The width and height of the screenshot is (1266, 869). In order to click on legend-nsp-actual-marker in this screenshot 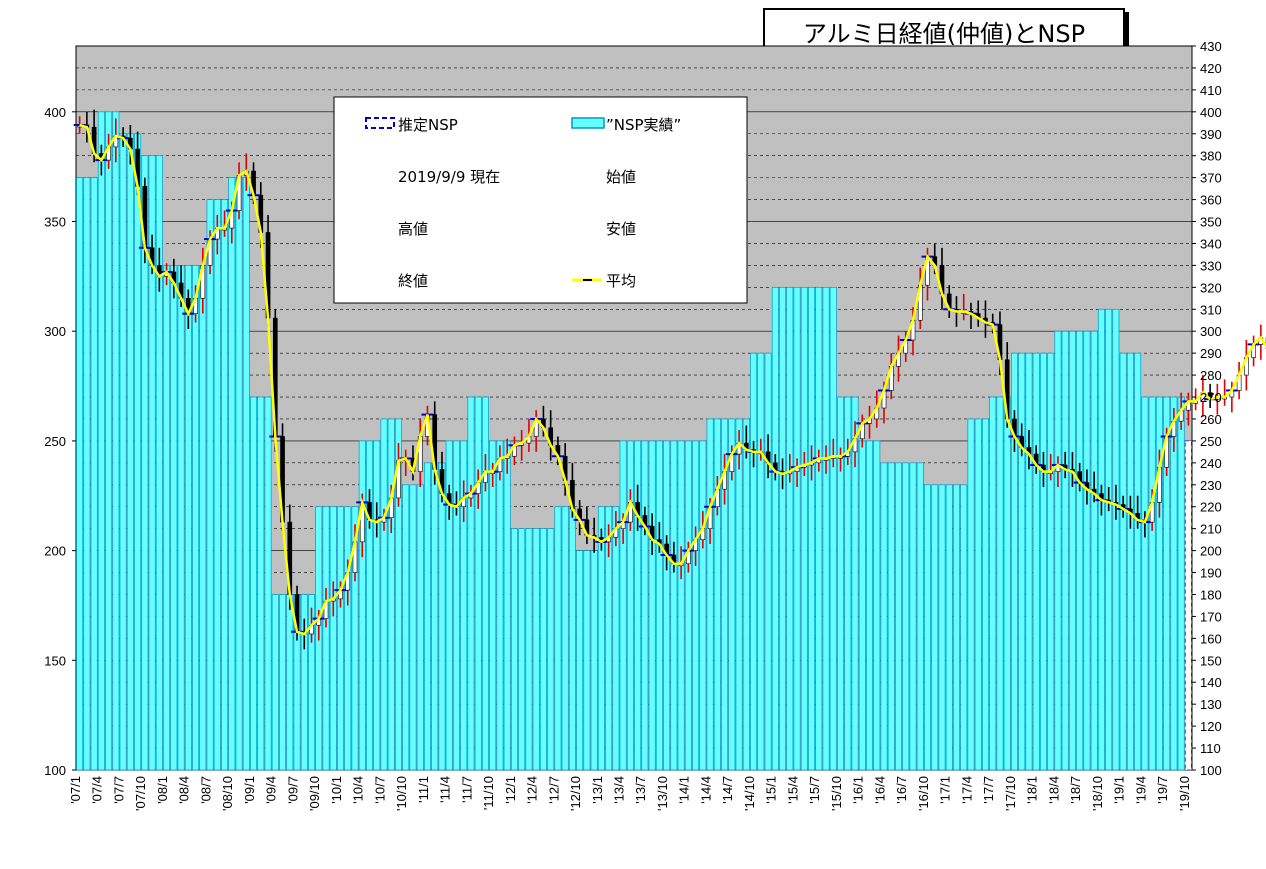, I will do `click(588, 123)`.